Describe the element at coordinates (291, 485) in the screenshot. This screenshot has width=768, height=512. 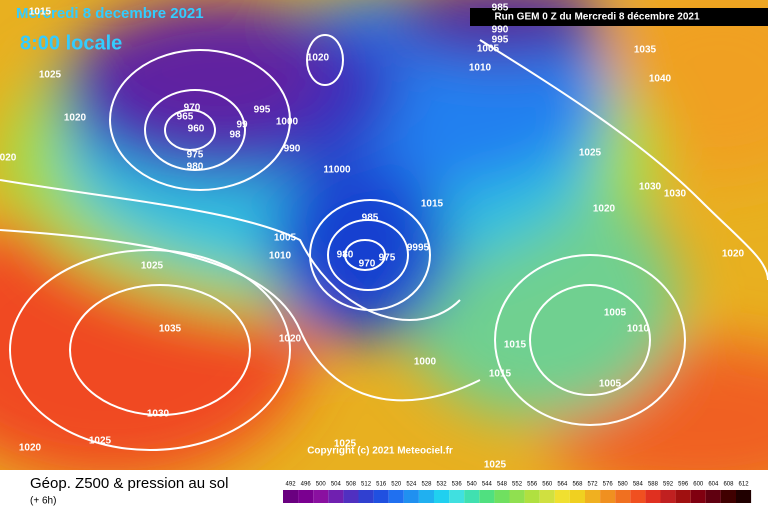
I see `legend-label: 492` at that location.